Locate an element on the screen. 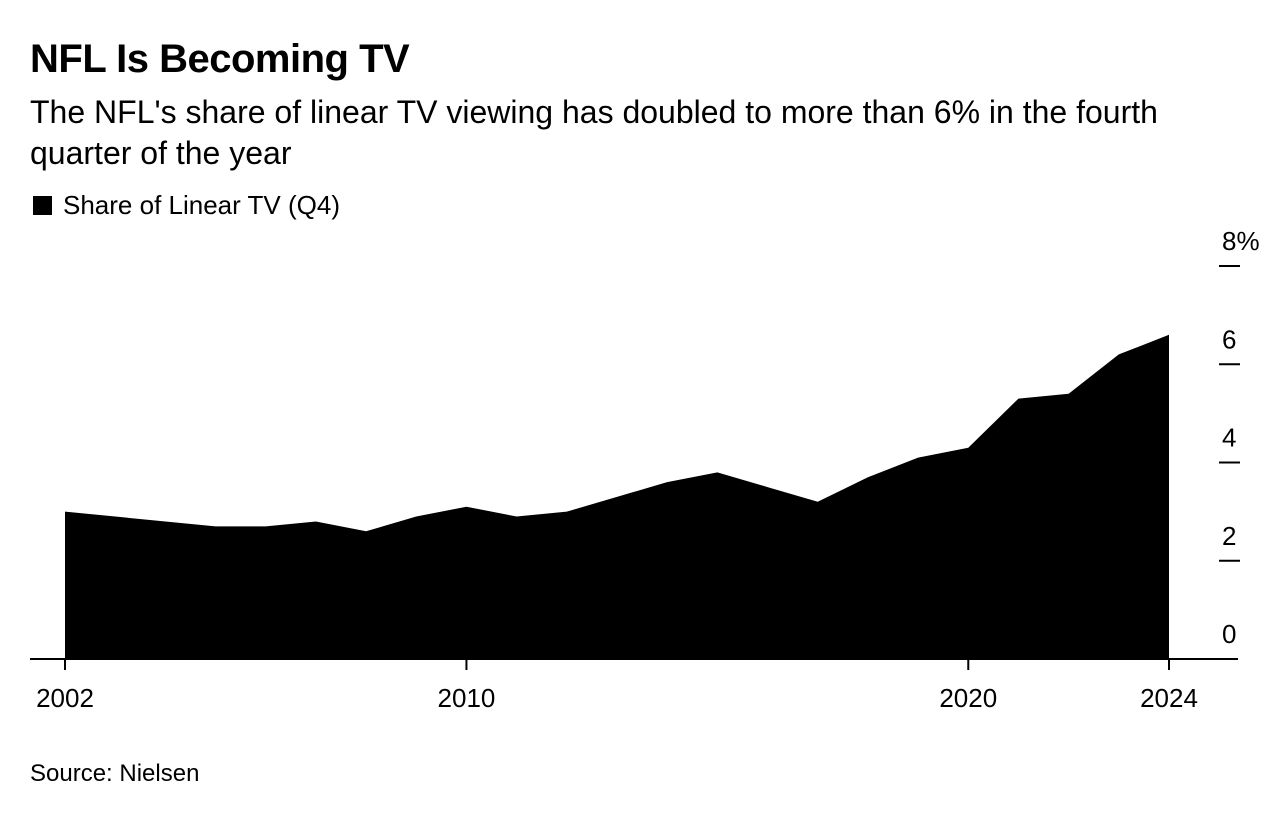 The width and height of the screenshot is (1270, 816). x-tick-label: 2002 is located at coordinates (65, 698).